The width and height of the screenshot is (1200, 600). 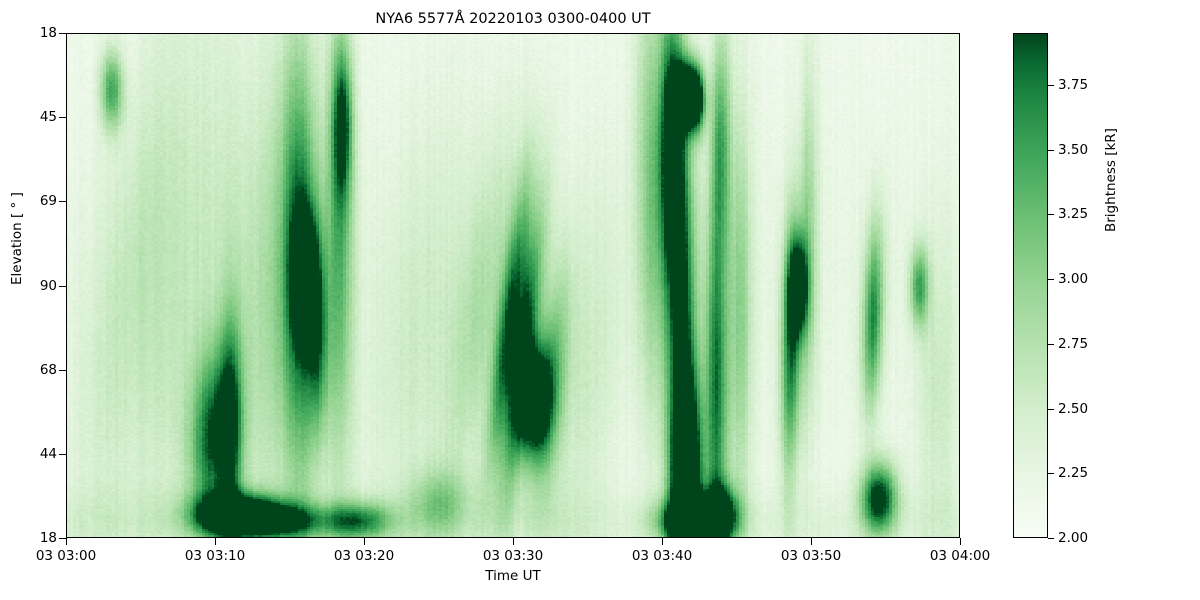 What do you see at coordinates (66, 556) in the screenshot?
I see `x-tick-label: 03 03:00` at bounding box center [66, 556].